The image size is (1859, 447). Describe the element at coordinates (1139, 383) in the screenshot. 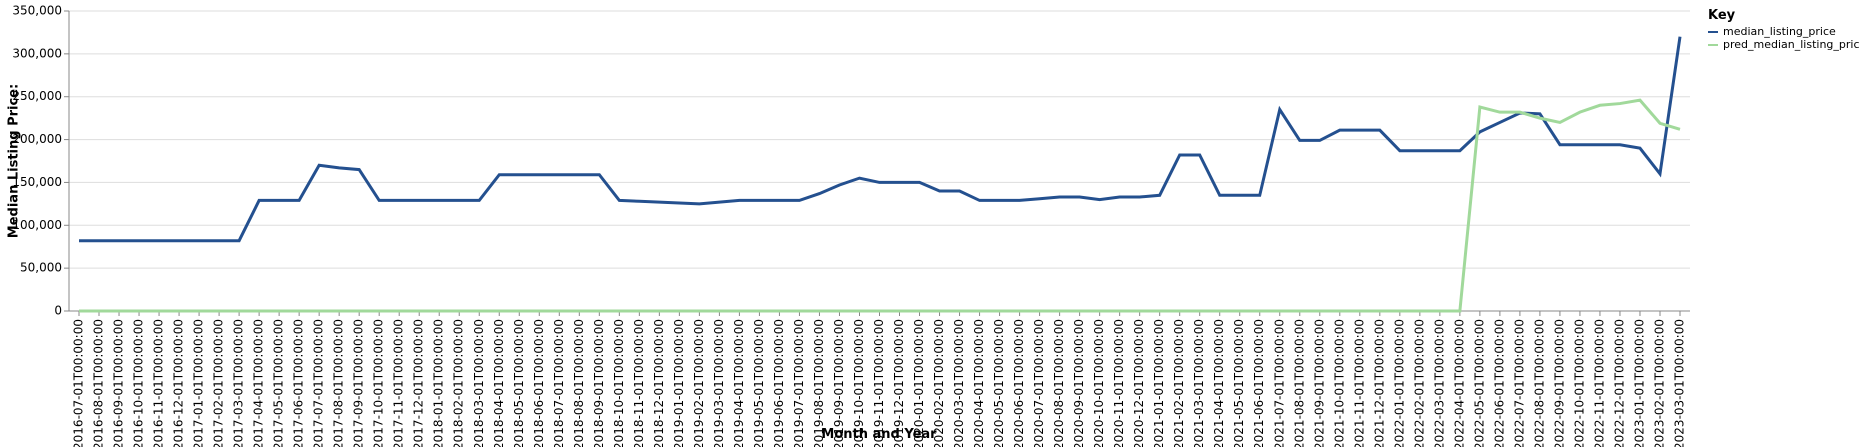

I see `x-tick-label: 2020-12-01T00:00:00` at that location.